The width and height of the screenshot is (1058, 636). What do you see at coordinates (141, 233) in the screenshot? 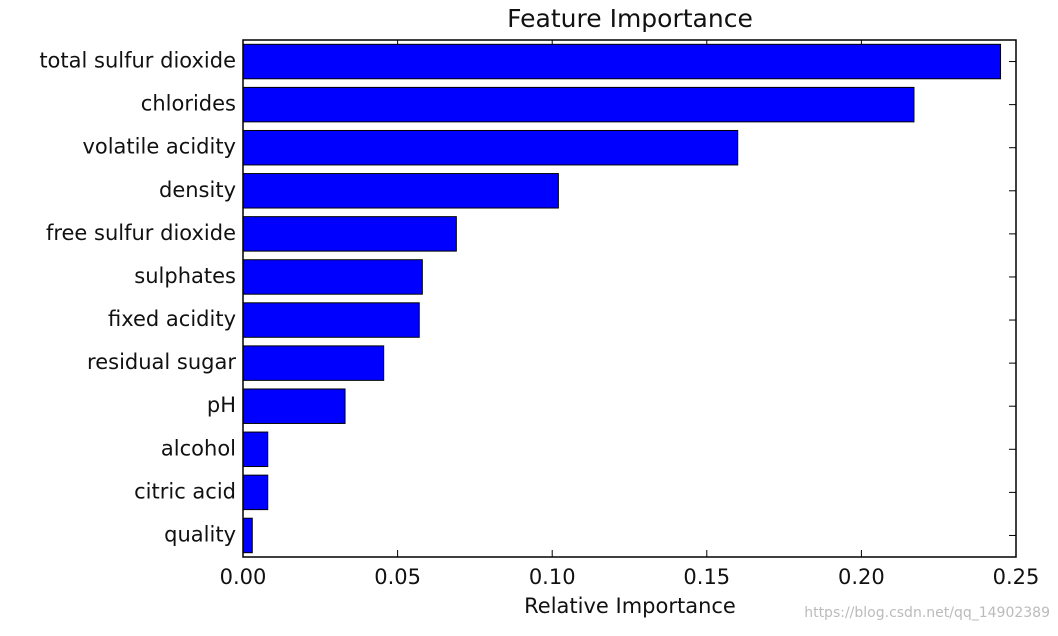
I see `y-tick-label: free sulfur dioxide` at bounding box center [141, 233].